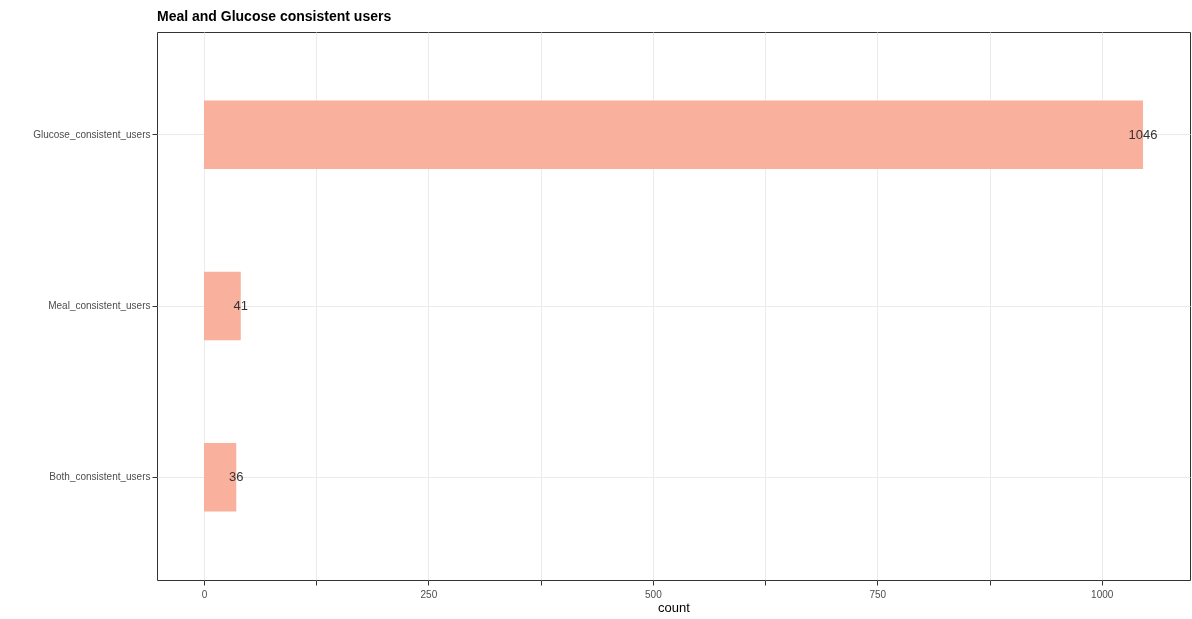 This screenshot has width=1192, height=619. Describe the element at coordinates (204, 594) in the screenshot. I see `x-tick-label: 0` at that location.